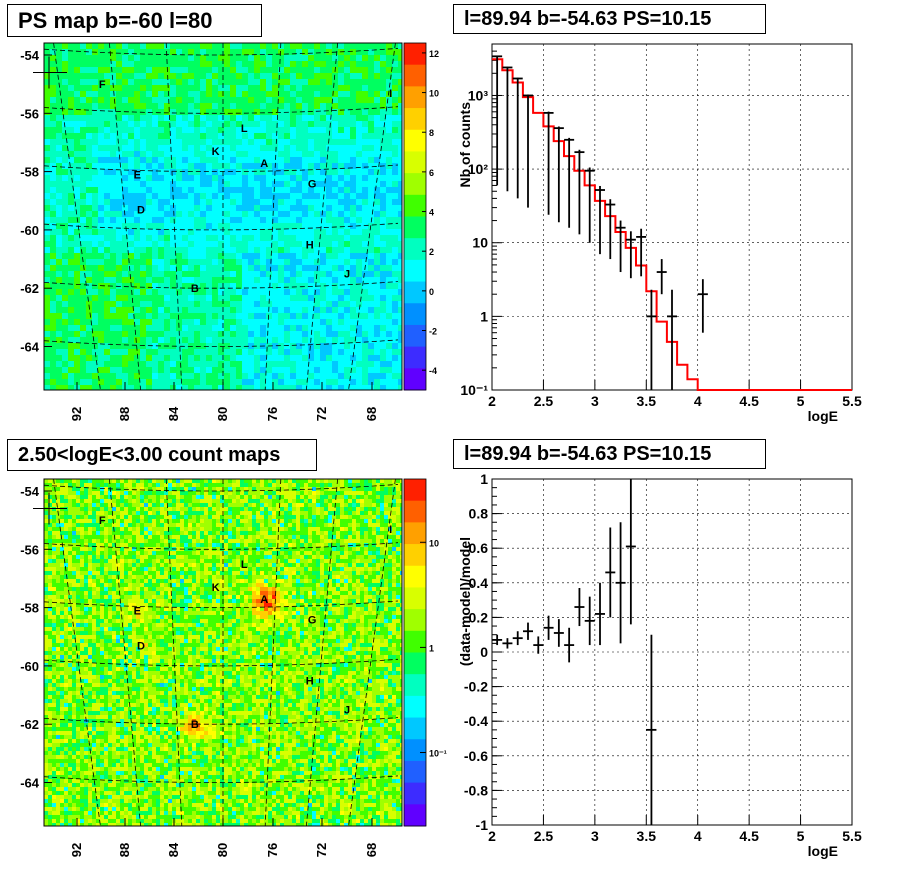 The height and width of the screenshot is (871, 898). Describe the element at coordinates (431, 252) in the screenshot. I see `map-top-cb-tick-label: 2` at that location.